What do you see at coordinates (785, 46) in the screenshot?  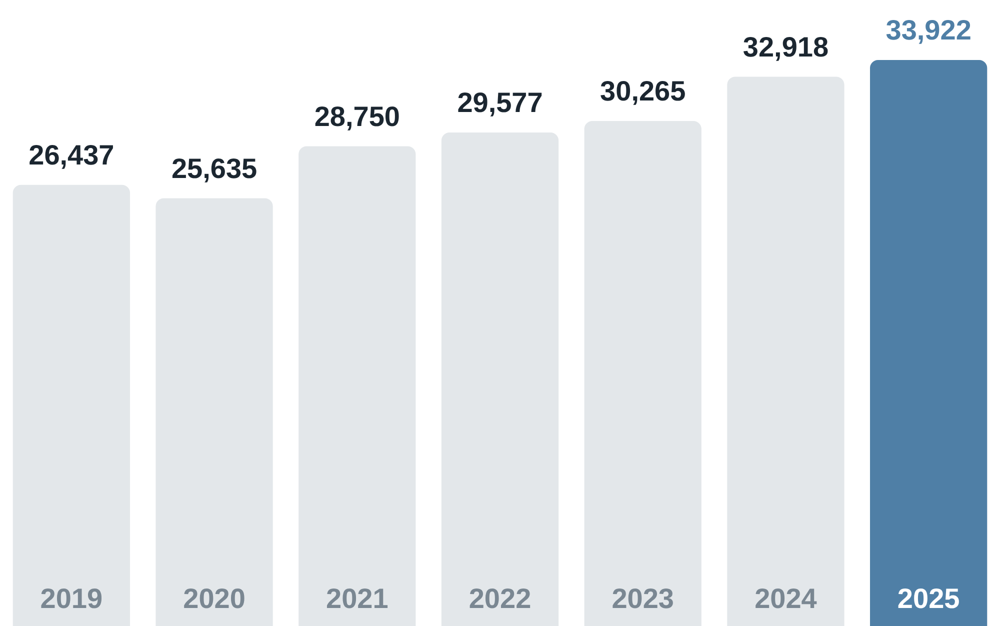 I see `data-label: 32,918` at bounding box center [785, 46].